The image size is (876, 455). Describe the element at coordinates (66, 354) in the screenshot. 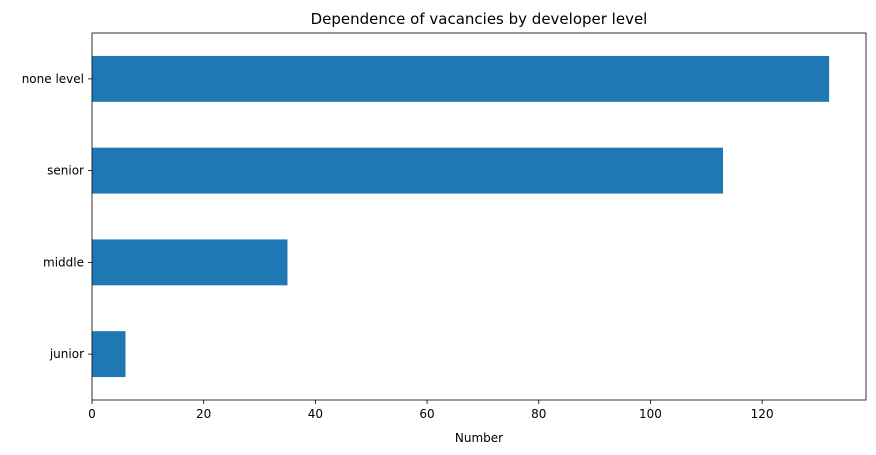

I see `y-tick-label: junior` at that location.